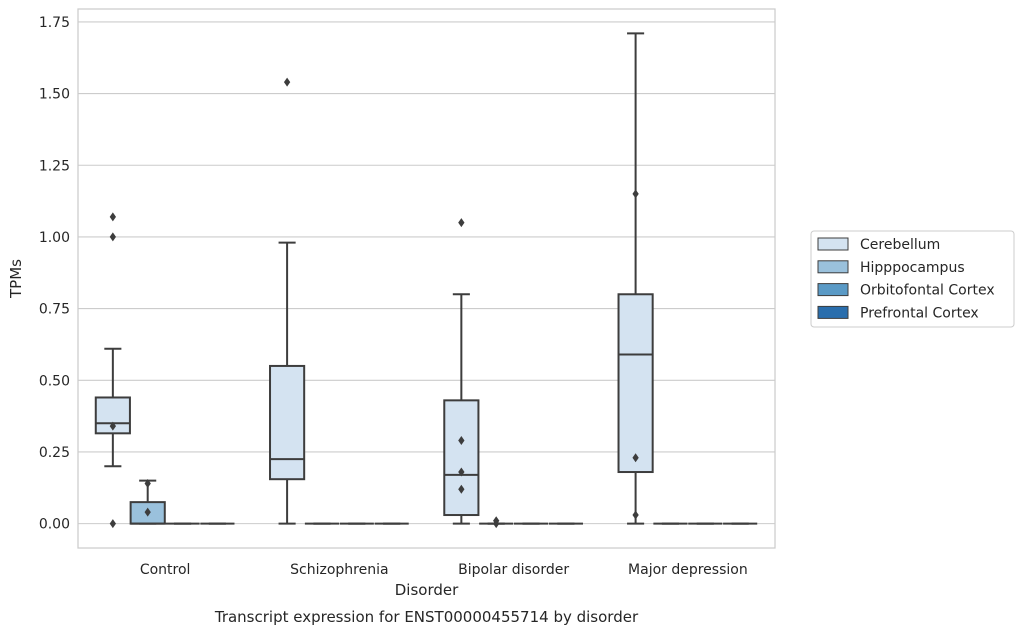 This screenshot has width=1023, height=634. Describe the element at coordinates (912, 268) in the screenshot. I see `legend-label: Hipppocampus` at that location.